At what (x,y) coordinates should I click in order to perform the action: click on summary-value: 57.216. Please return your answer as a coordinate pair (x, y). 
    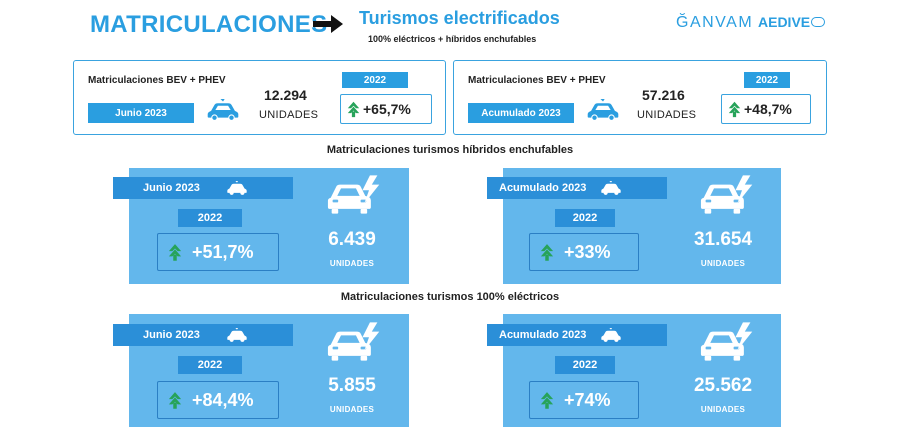
    Looking at the image, I should click on (663, 95).